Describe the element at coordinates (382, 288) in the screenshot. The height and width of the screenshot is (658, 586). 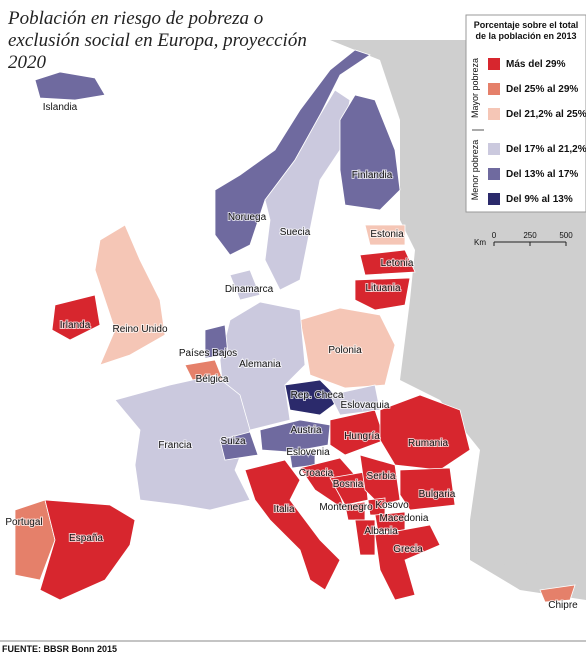
I see `country-label: Lituania` at that location.